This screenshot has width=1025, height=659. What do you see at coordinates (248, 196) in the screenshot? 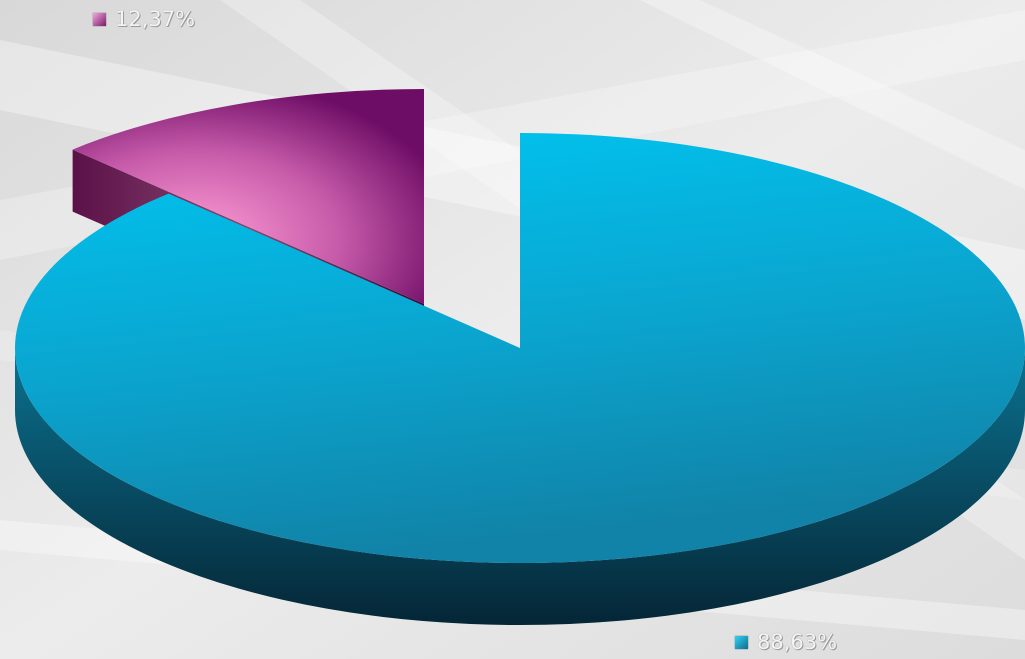
I see `slice-small-top` at bounding box center [248, 196].